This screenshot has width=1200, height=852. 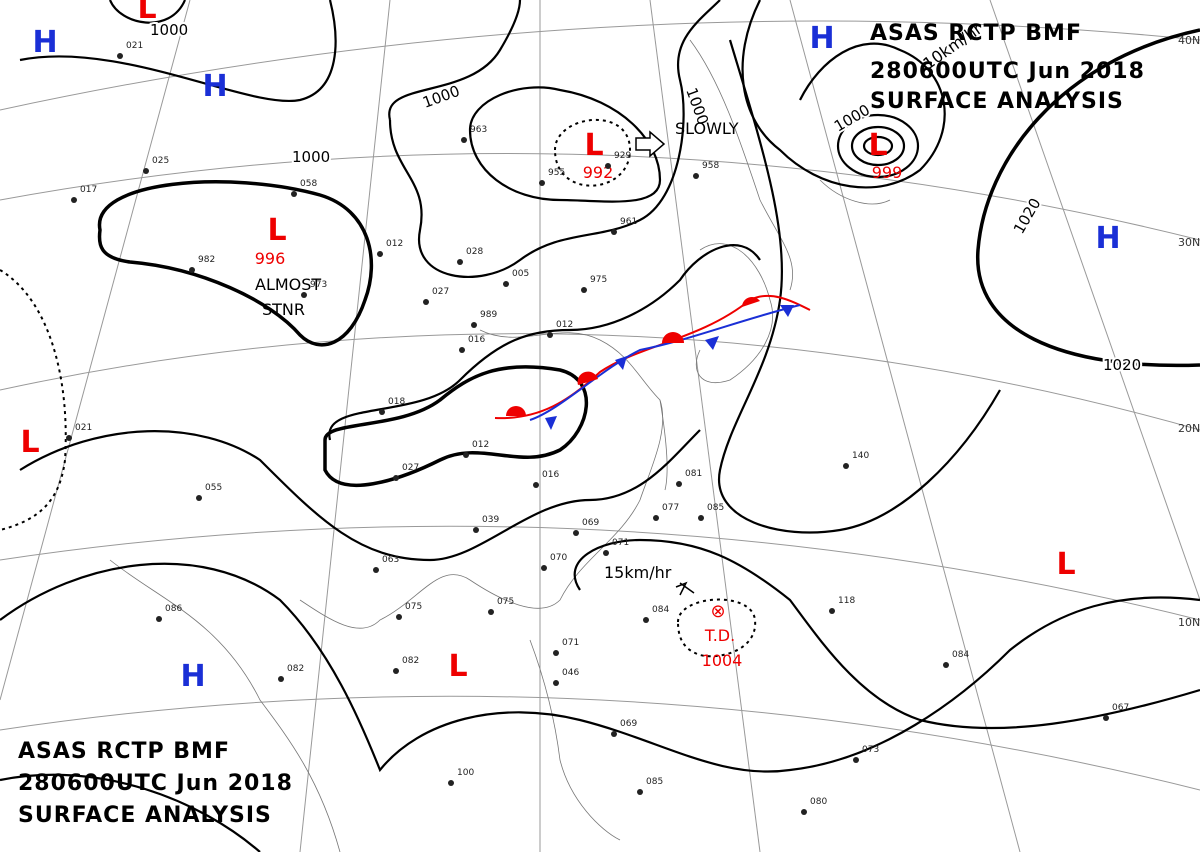 I want to click on central-pressure: 999, so click(x=887, y=172).